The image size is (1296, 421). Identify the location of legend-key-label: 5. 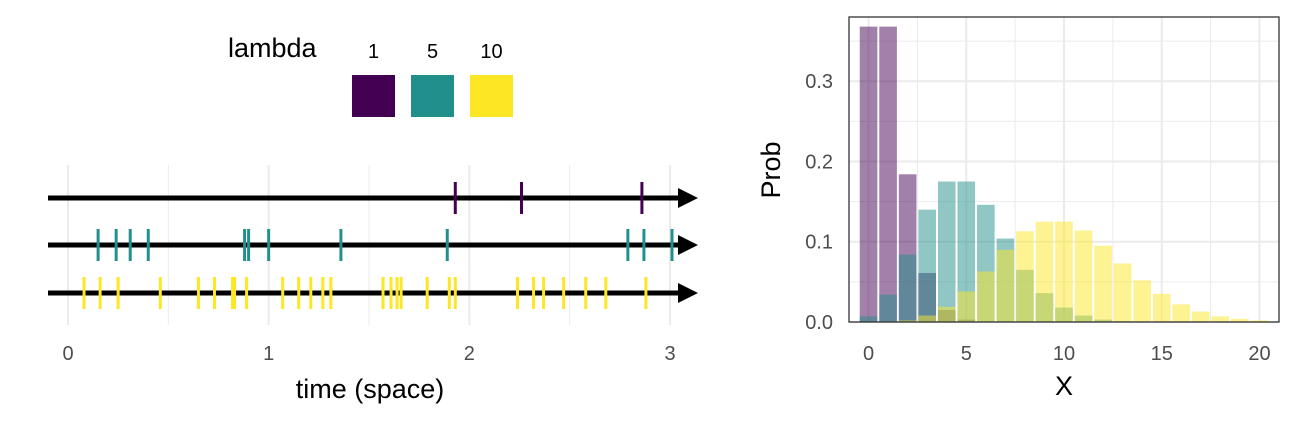
(432, 52).